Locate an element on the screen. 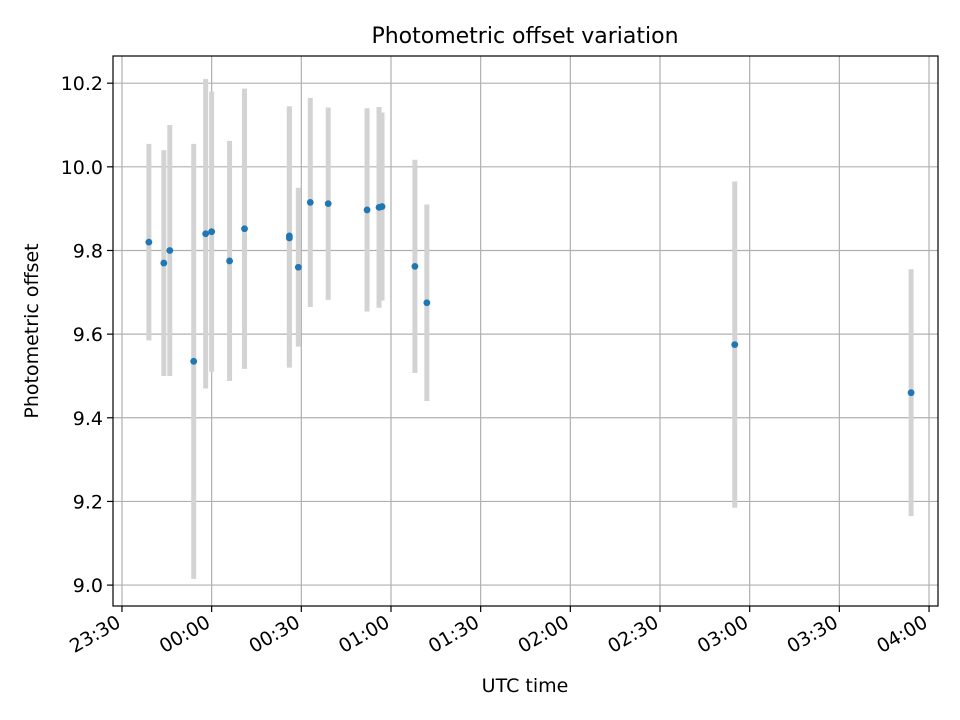  y-tick-label: 9.0 is located at coordinates (88, 586).